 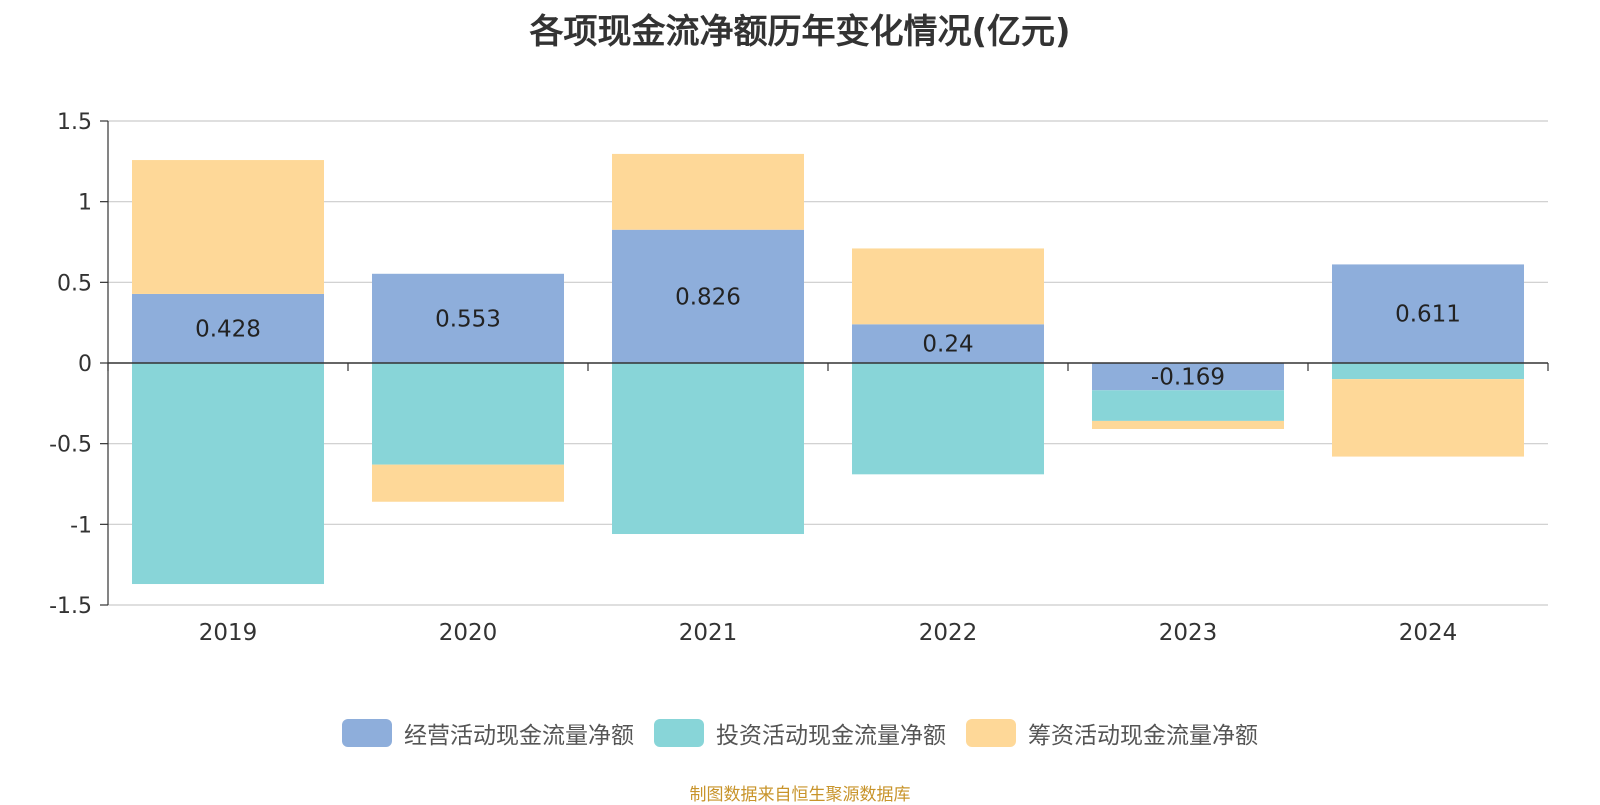 I want to click on bar-2-2022, so click(x=948, y=286).